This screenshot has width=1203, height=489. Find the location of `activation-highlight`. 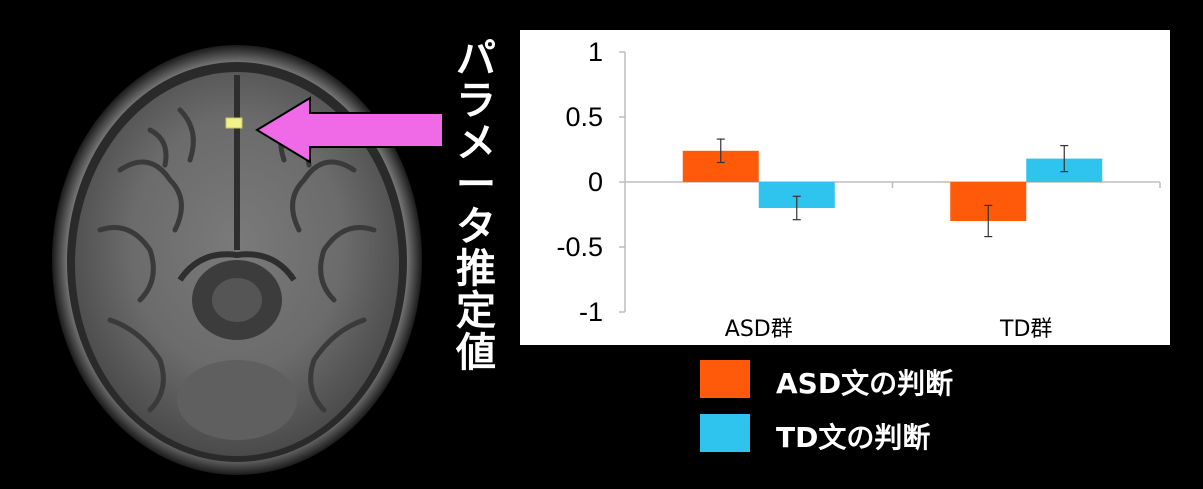

activation-highlight is located at coordinates (234, 123).